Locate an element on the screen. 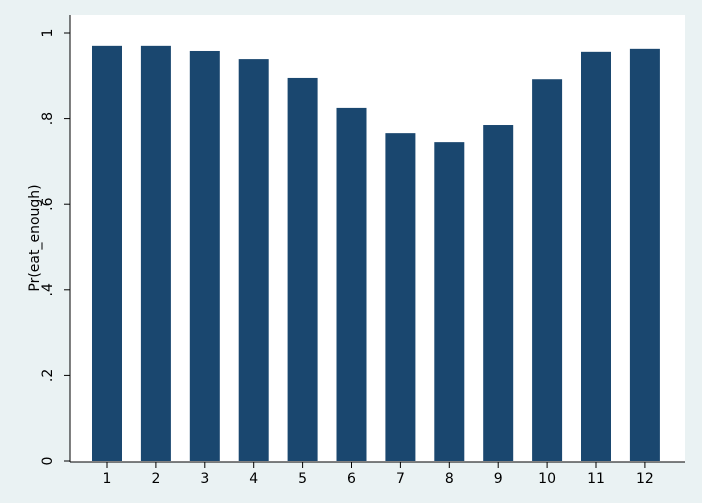 This screenshot has width=702, height=503. y-tick-label: .8 is located at coordinates (48, 118).